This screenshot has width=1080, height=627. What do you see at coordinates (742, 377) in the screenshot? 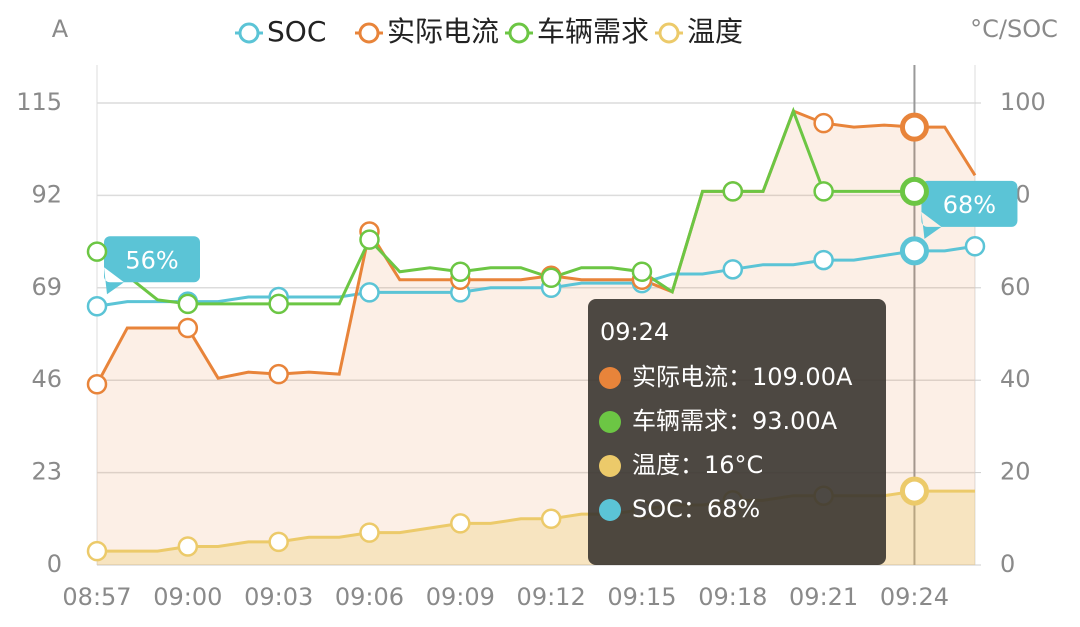
I see `tooltip-item: 实际电流：109.00A` at bounding box center [742, 377].